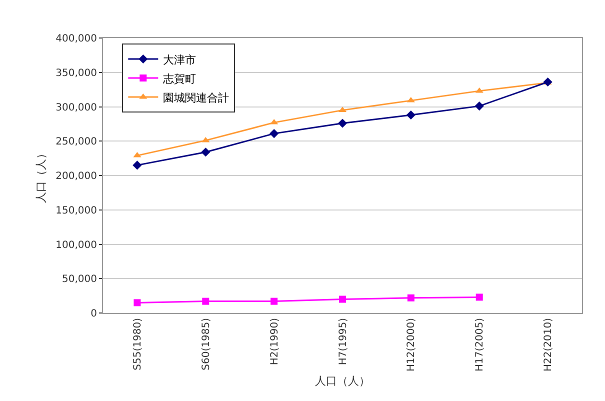 The width and height of the screenshot is (605, 401). What do you see at coordinates (76, 176) in the screenshot?
I see `y-tick-label: 200,000` at bounding box center [76, 176].